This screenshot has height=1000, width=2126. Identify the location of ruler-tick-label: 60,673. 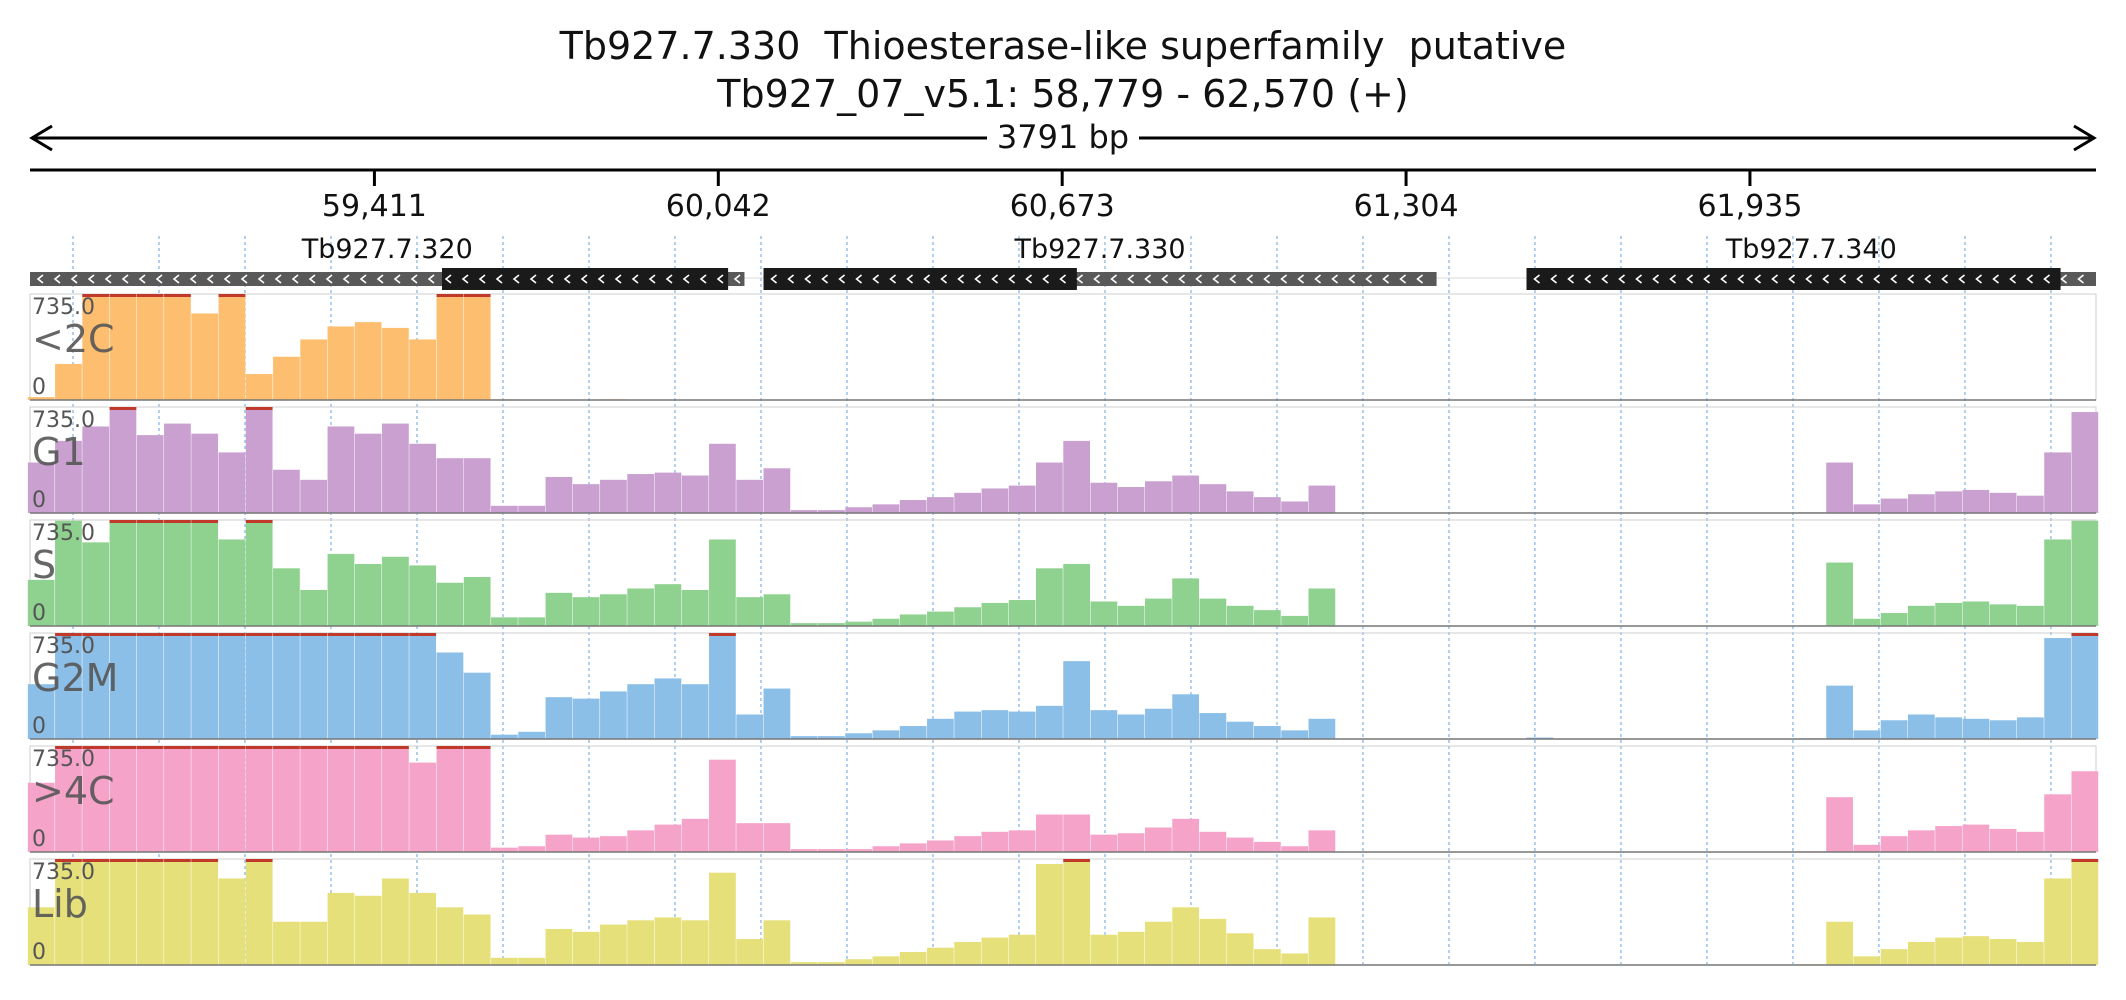
(1062, 206).